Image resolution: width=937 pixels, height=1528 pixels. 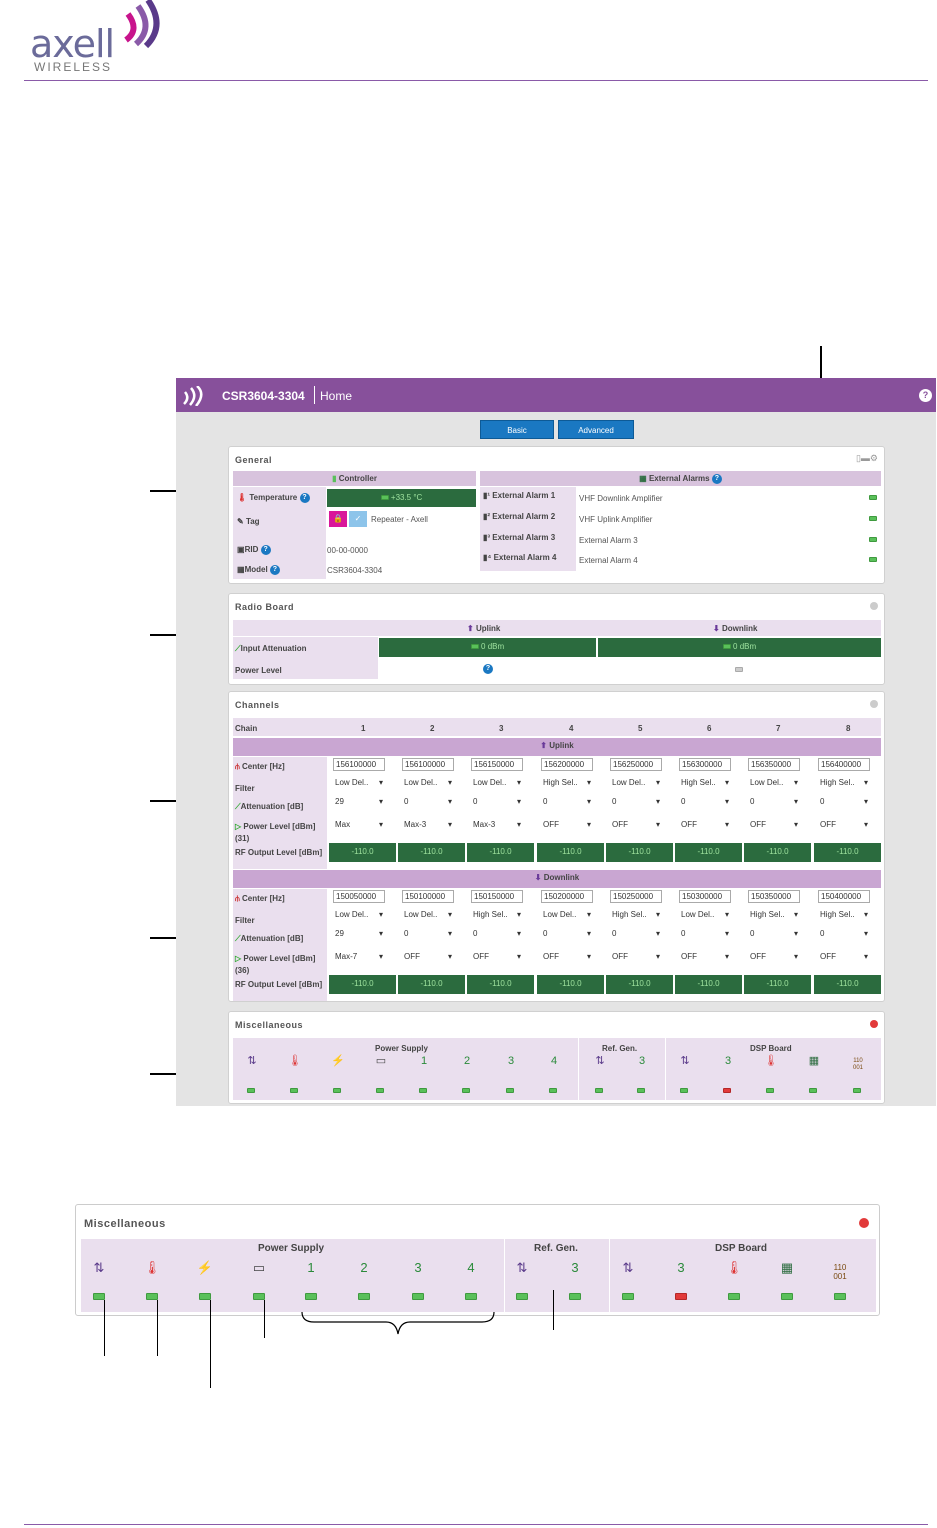 What do you see at coordinates (245, 920) in the screenshot?
I see `downlink-filter-label: Filter` at bounding box center [245, 920].